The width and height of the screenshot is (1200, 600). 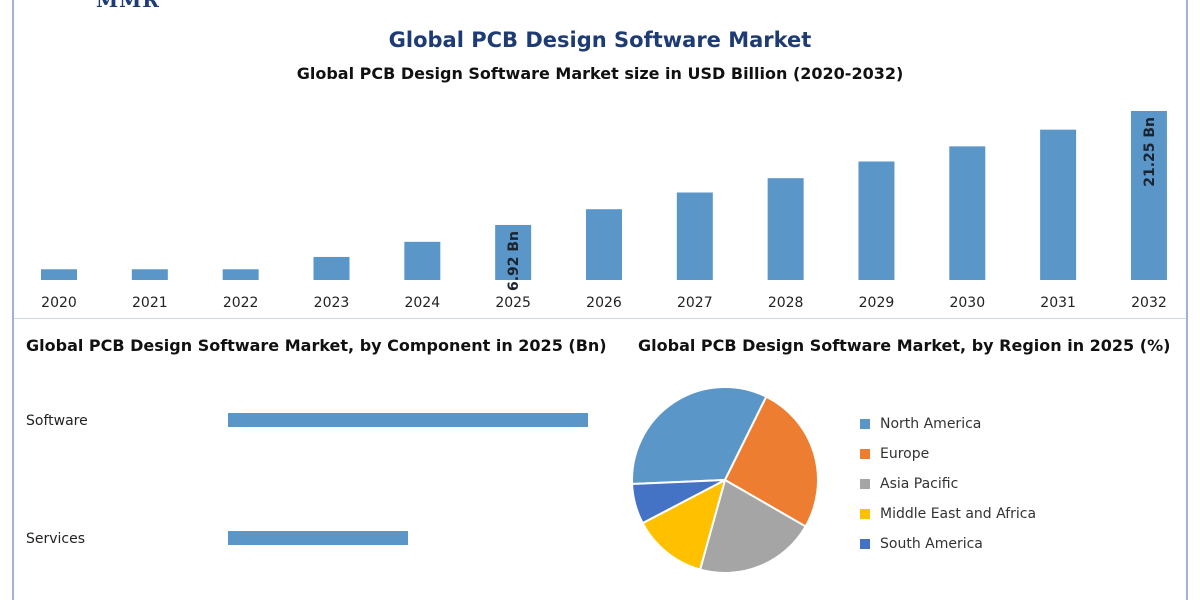 I want to click on pie-slice-north-america, so click(x=699, y=436).